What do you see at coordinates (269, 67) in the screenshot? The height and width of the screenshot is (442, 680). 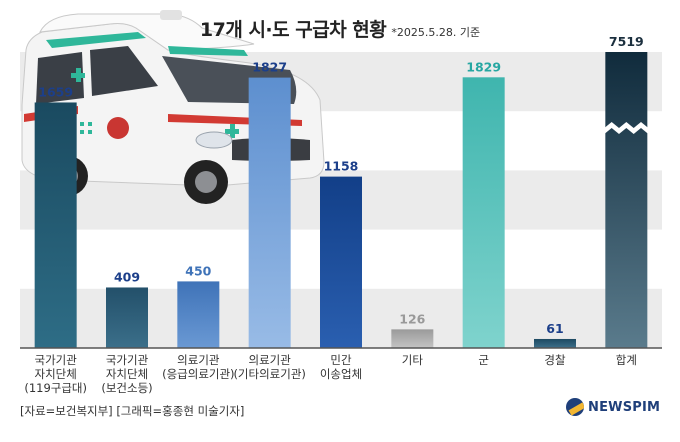 I see `value-label: 1827` at bounding box center [269, 67].